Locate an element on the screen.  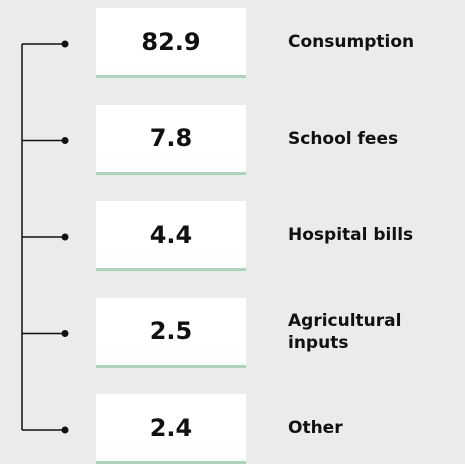
item-label: Consumption is located at coordinates (351, 42).